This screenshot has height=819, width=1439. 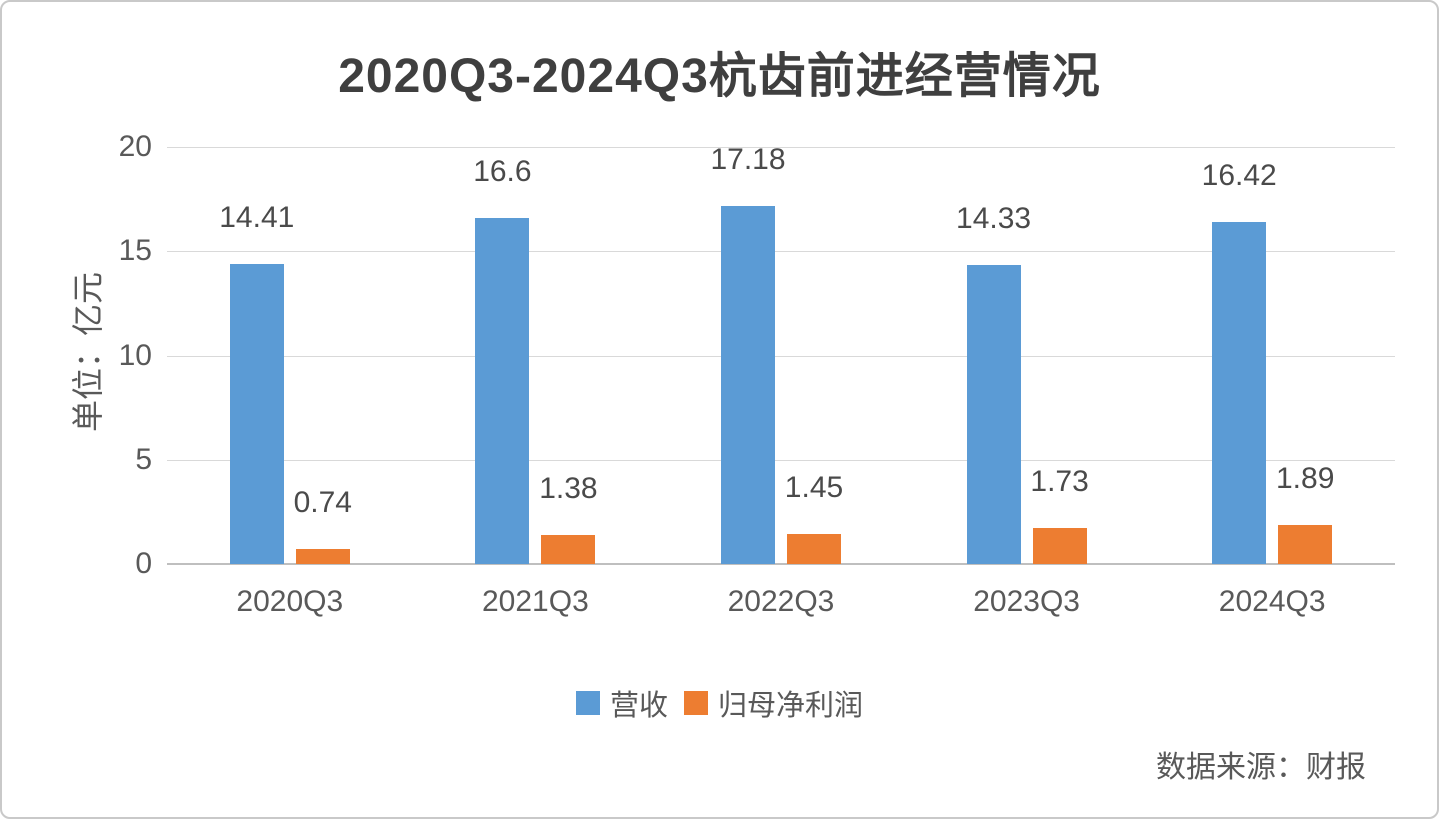 I want to click on bar-net-profit-2022Q3, so click(x=814, y=548).